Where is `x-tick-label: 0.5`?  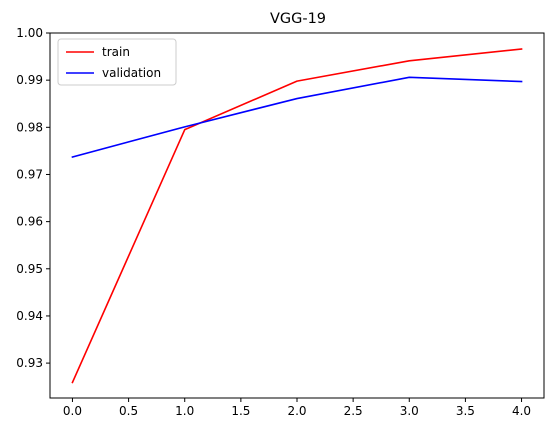 x-tick-label: 0.5 is located at coordinates (128, 411).